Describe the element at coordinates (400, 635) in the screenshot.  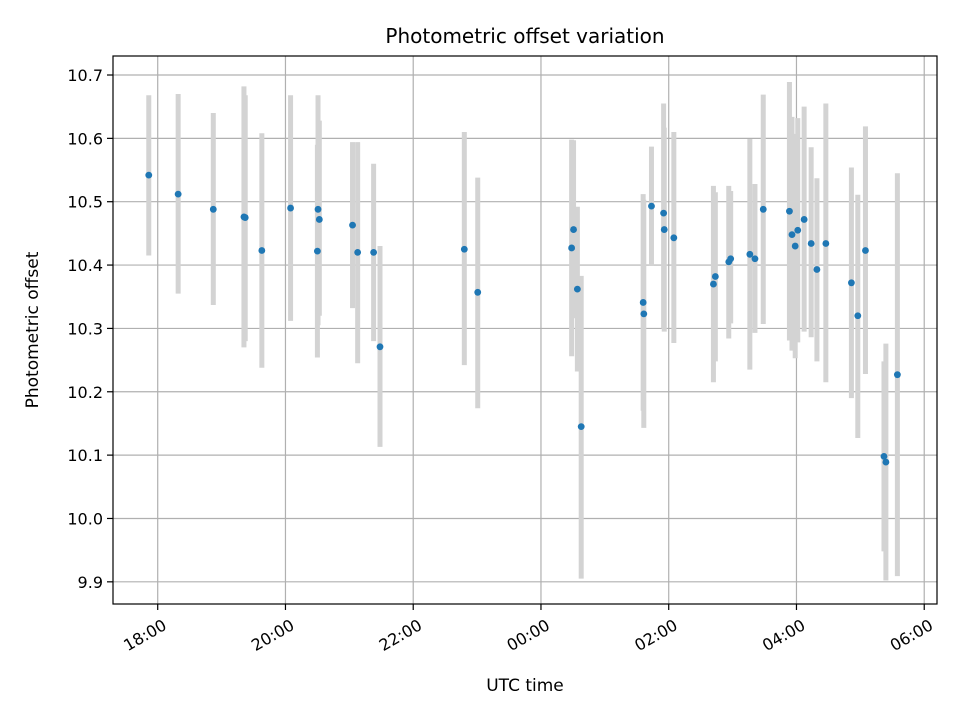
I see `x-tick-label: 22:00` at that location.